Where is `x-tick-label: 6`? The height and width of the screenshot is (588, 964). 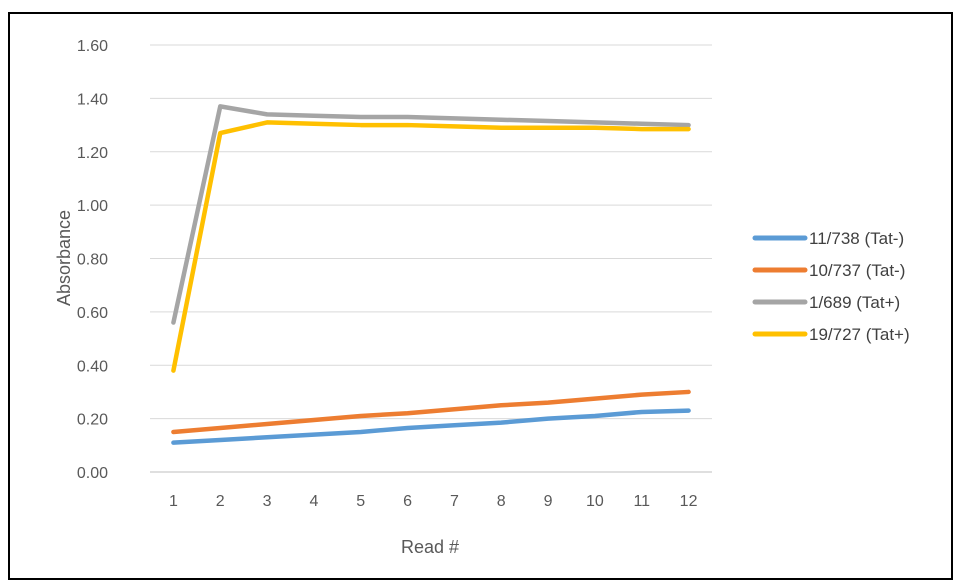
x-tick-label: 6 is located at coordinates (407, 501).